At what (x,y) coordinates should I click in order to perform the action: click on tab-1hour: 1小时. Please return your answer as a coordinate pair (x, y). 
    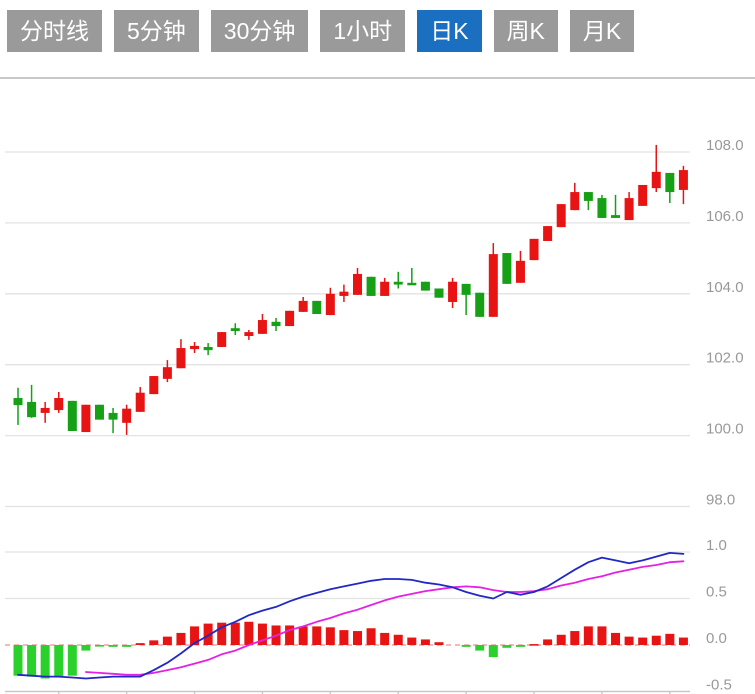
    Looking at the image, I should click on (363, 31).